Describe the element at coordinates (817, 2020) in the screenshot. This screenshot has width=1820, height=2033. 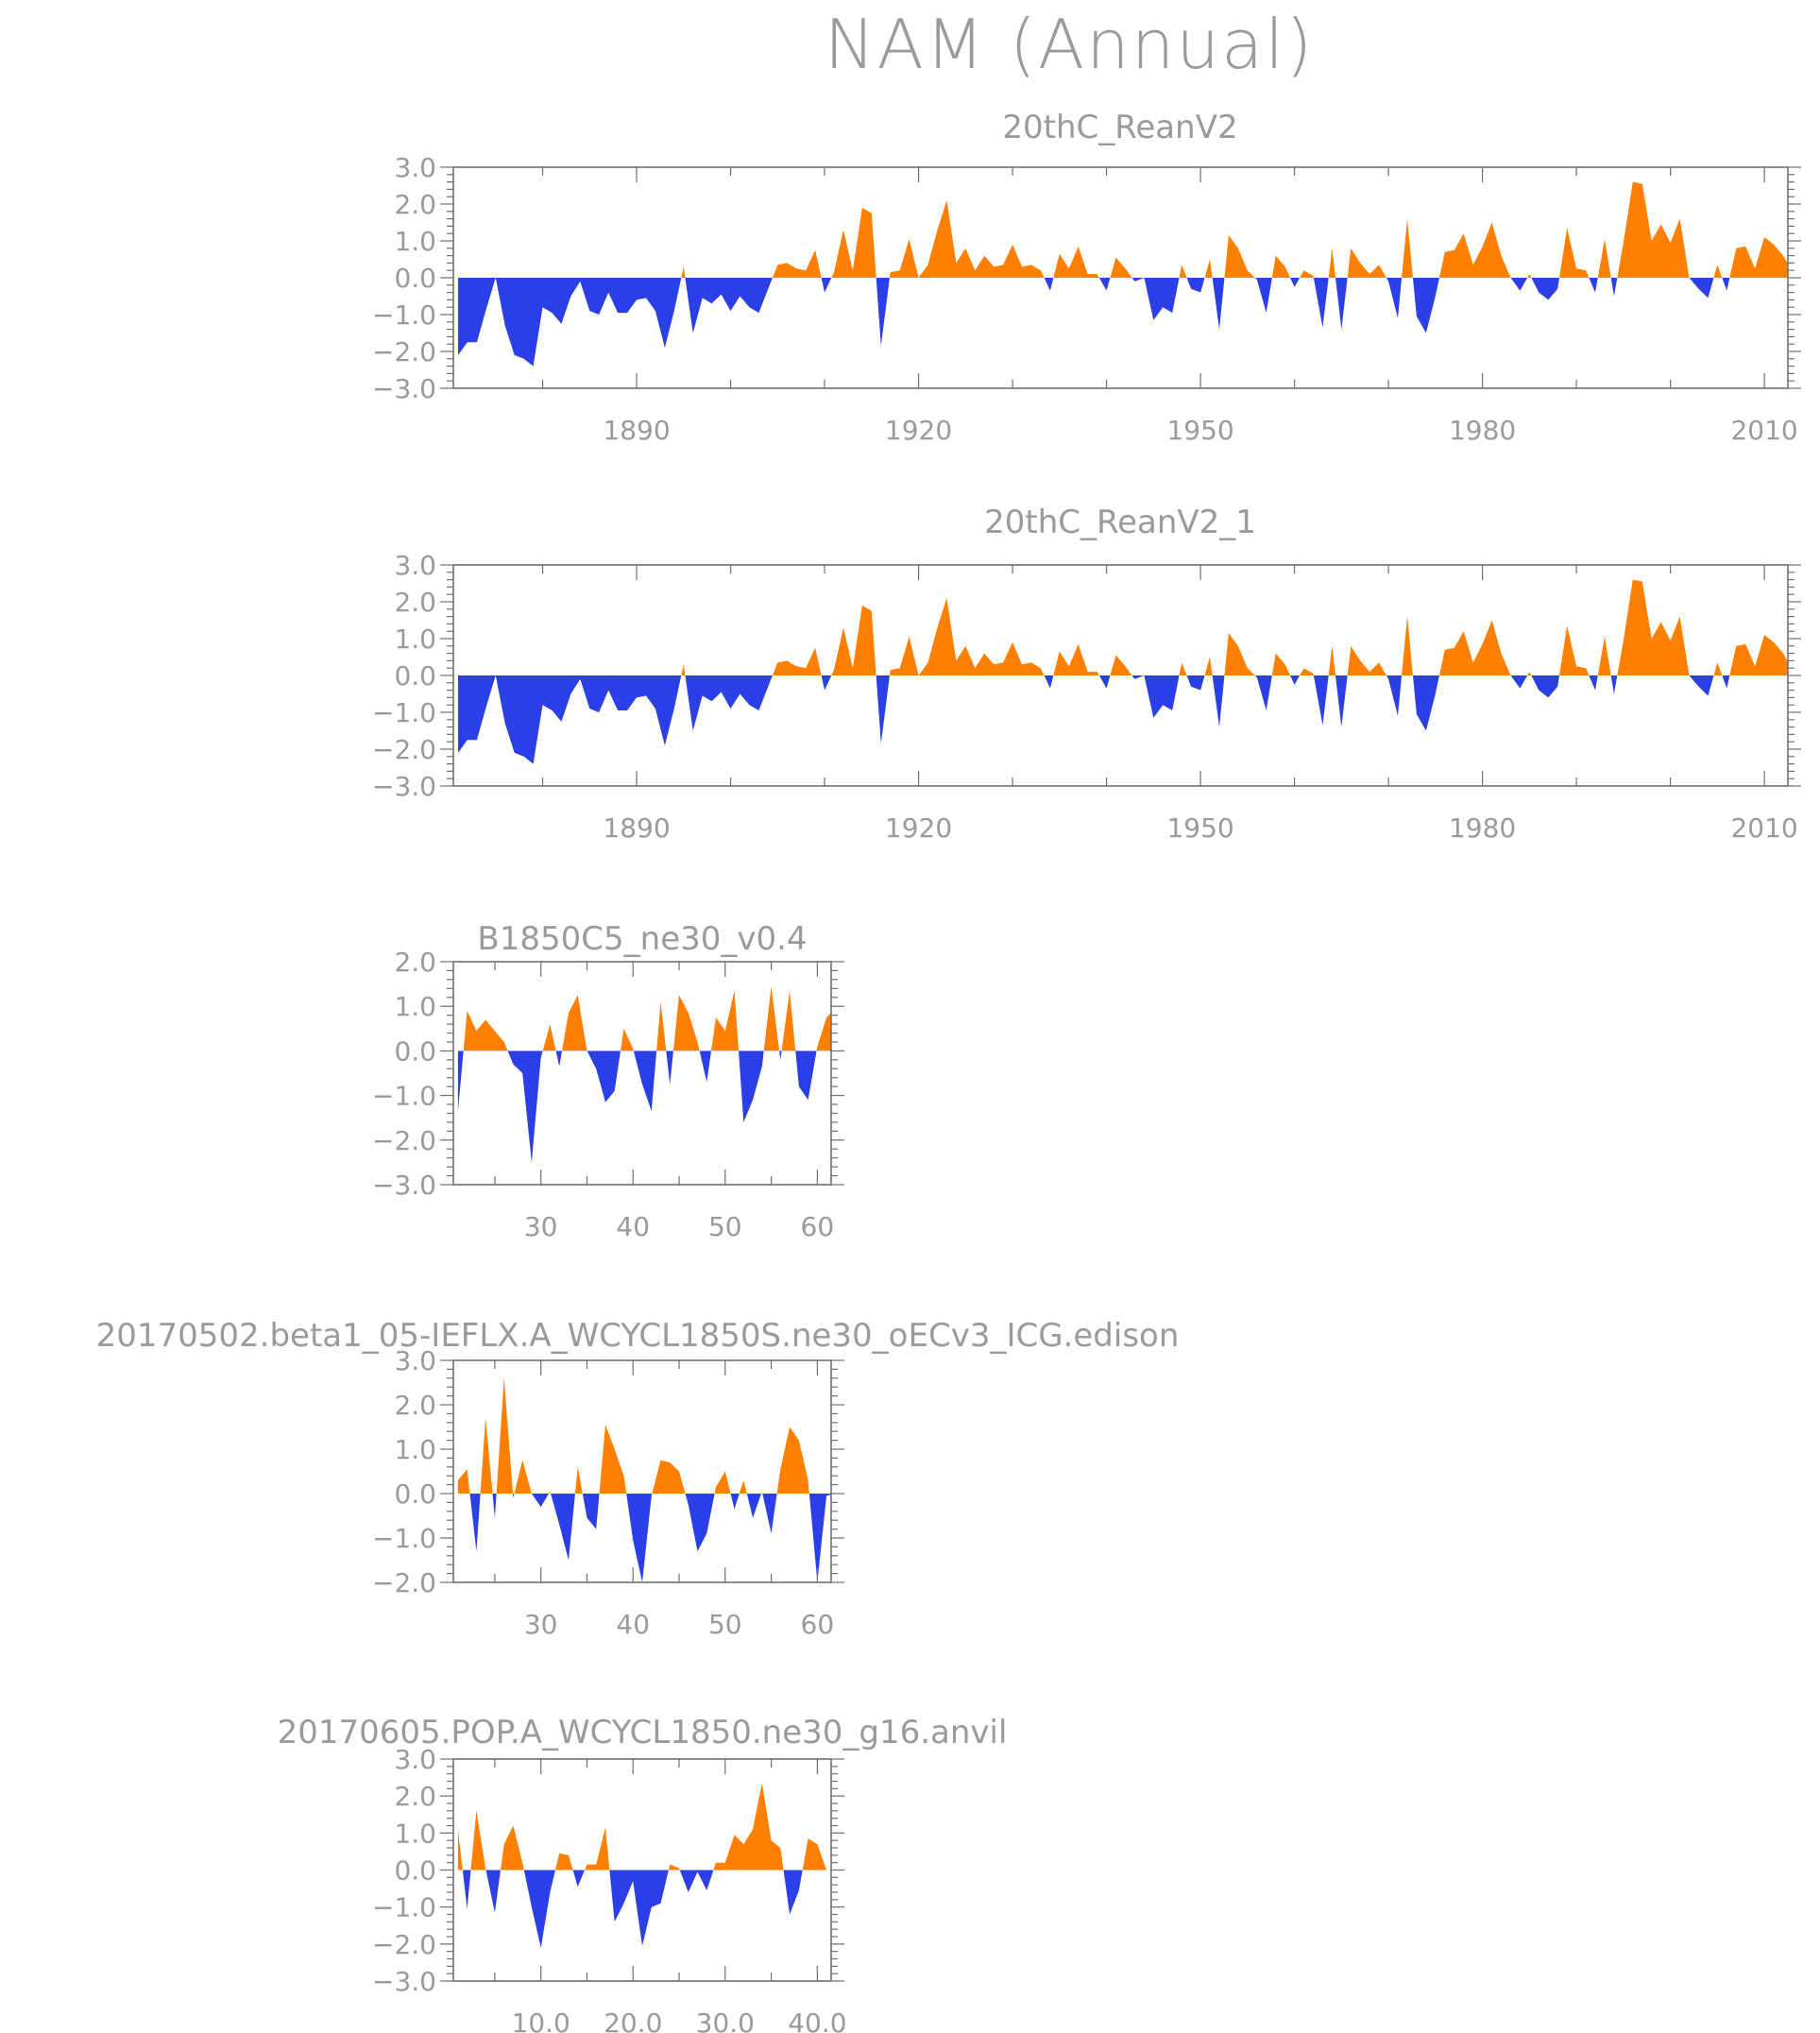
I see `x-tick-label: 40.0` at that location.